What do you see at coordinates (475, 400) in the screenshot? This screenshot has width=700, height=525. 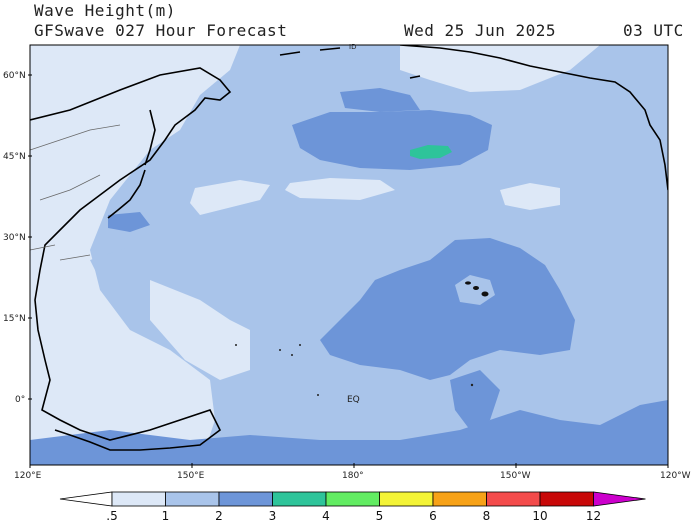 I see `zone-2-3m-southeast` at bounding box center [475, 400].